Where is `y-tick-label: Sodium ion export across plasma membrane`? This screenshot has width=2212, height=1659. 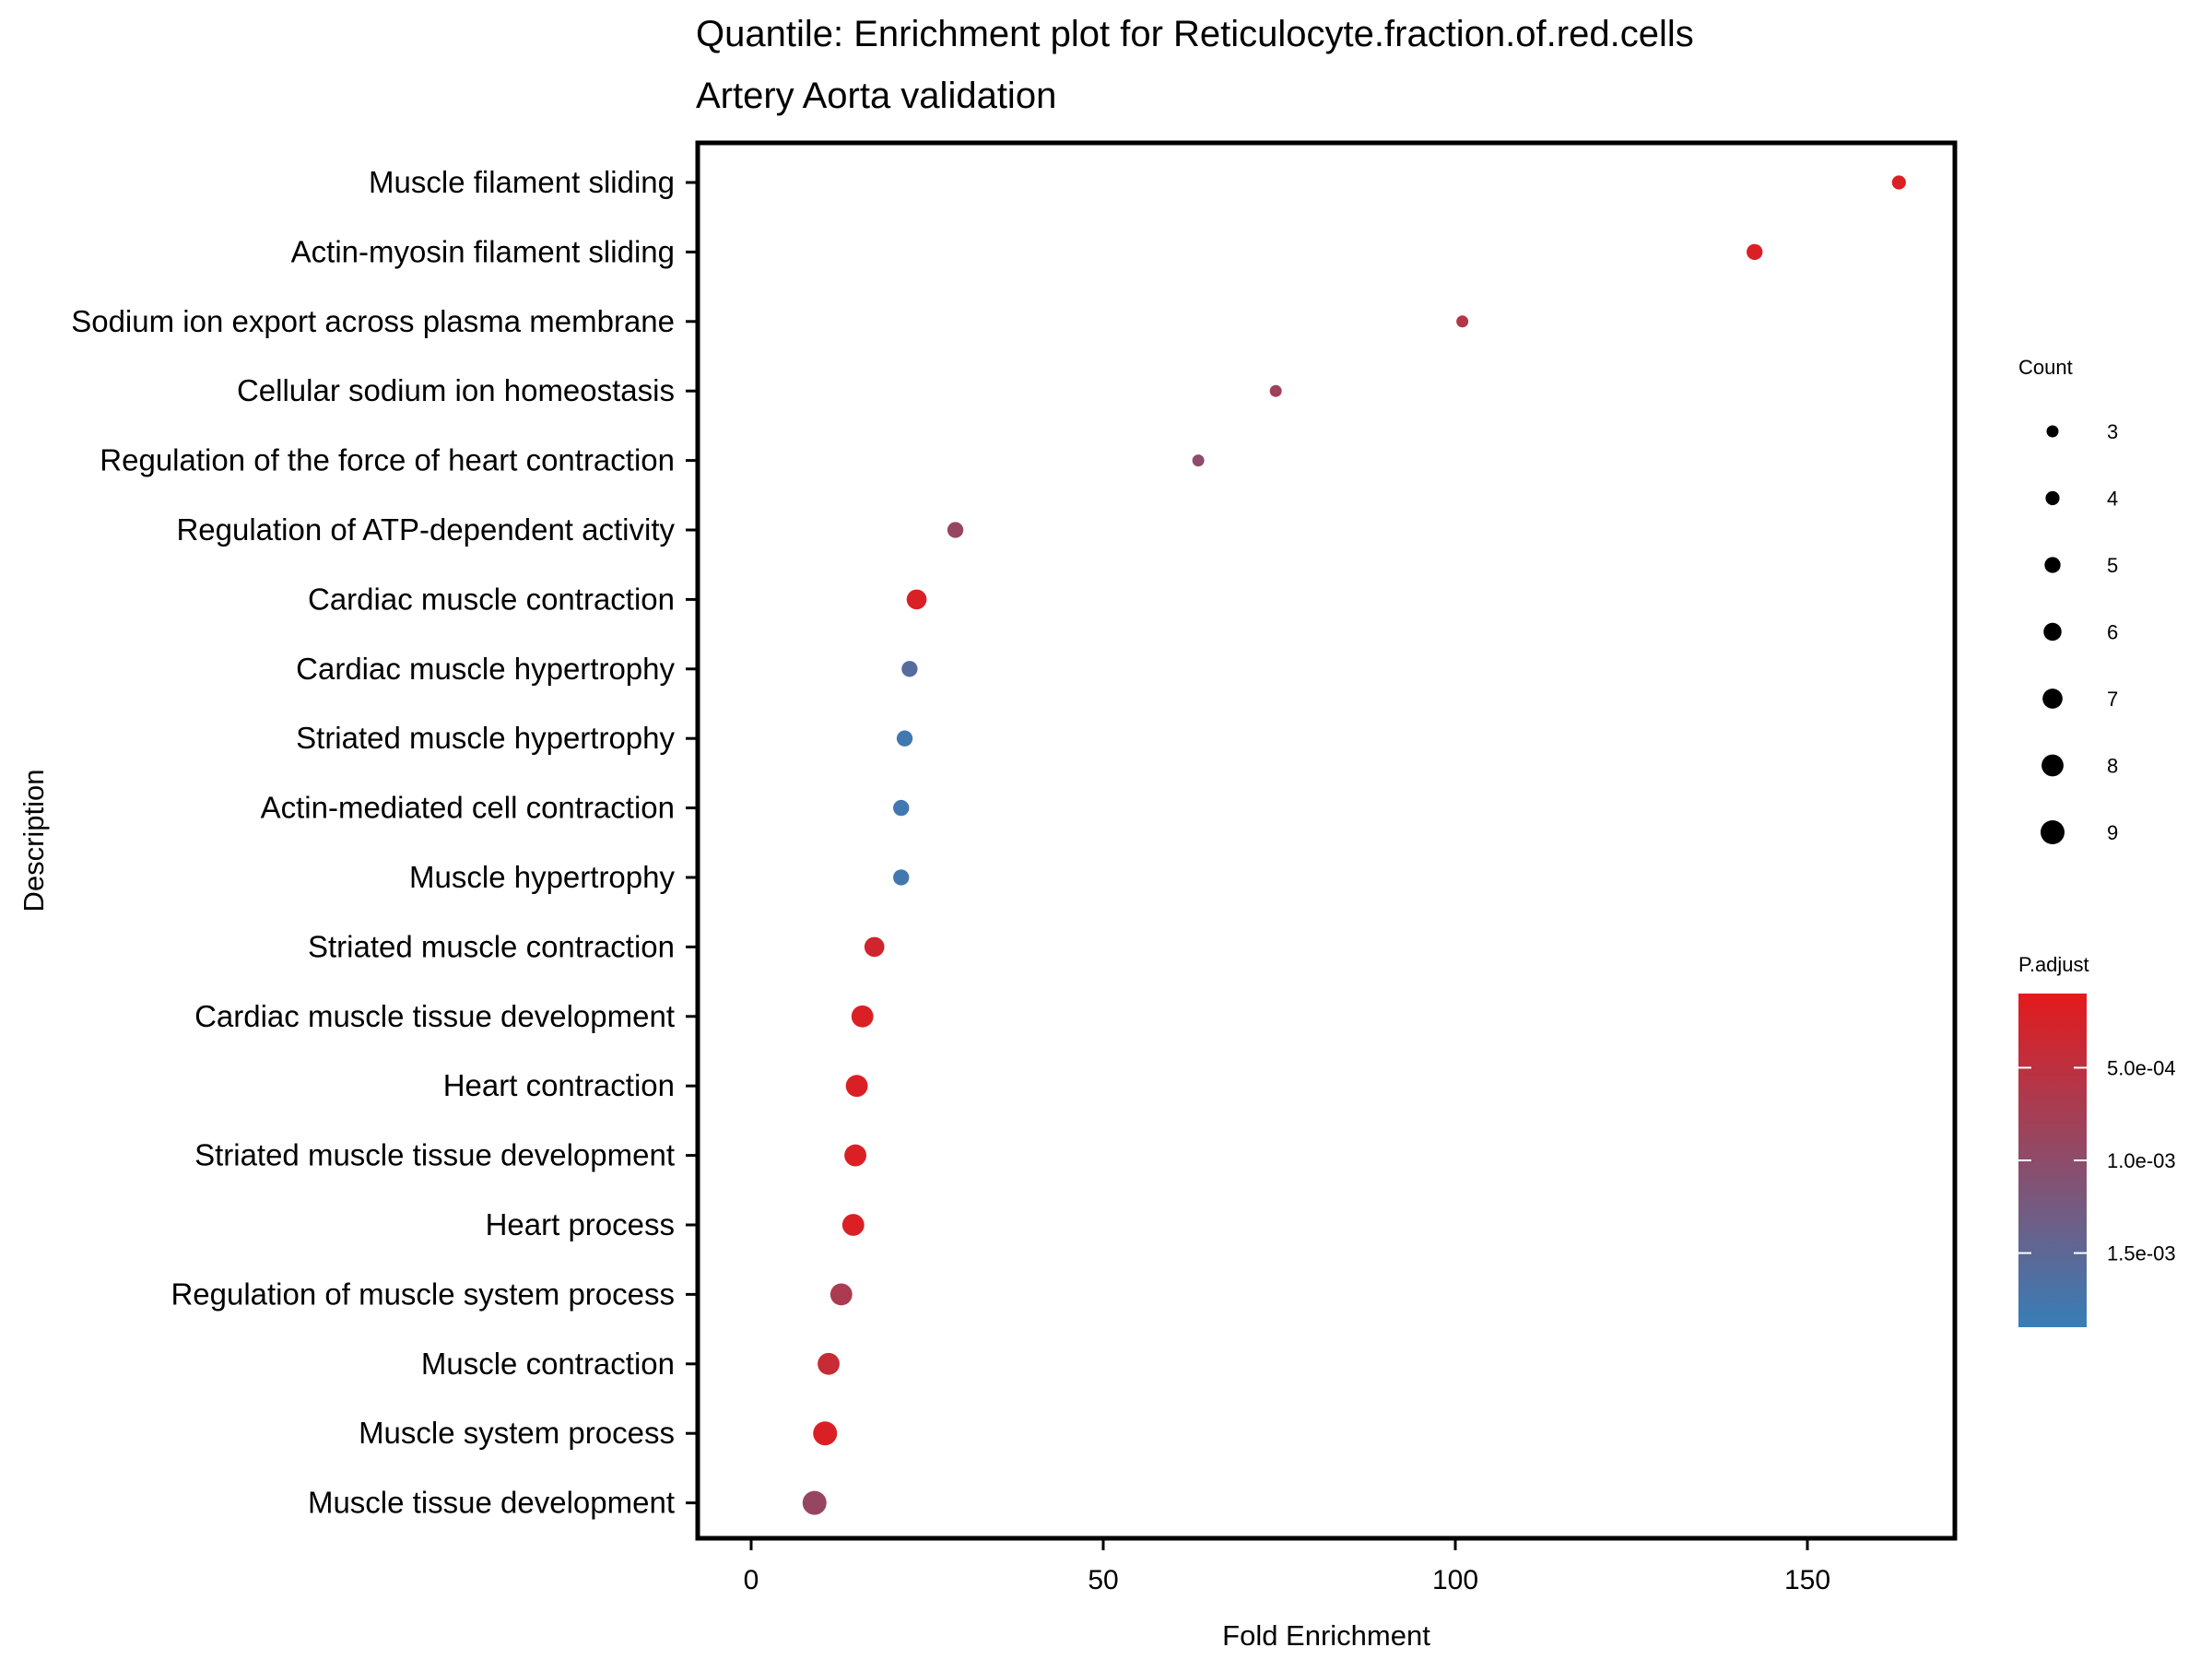
y-tick-label: Sodium ion export across plasma membrane is located at coordinates (373, 321).